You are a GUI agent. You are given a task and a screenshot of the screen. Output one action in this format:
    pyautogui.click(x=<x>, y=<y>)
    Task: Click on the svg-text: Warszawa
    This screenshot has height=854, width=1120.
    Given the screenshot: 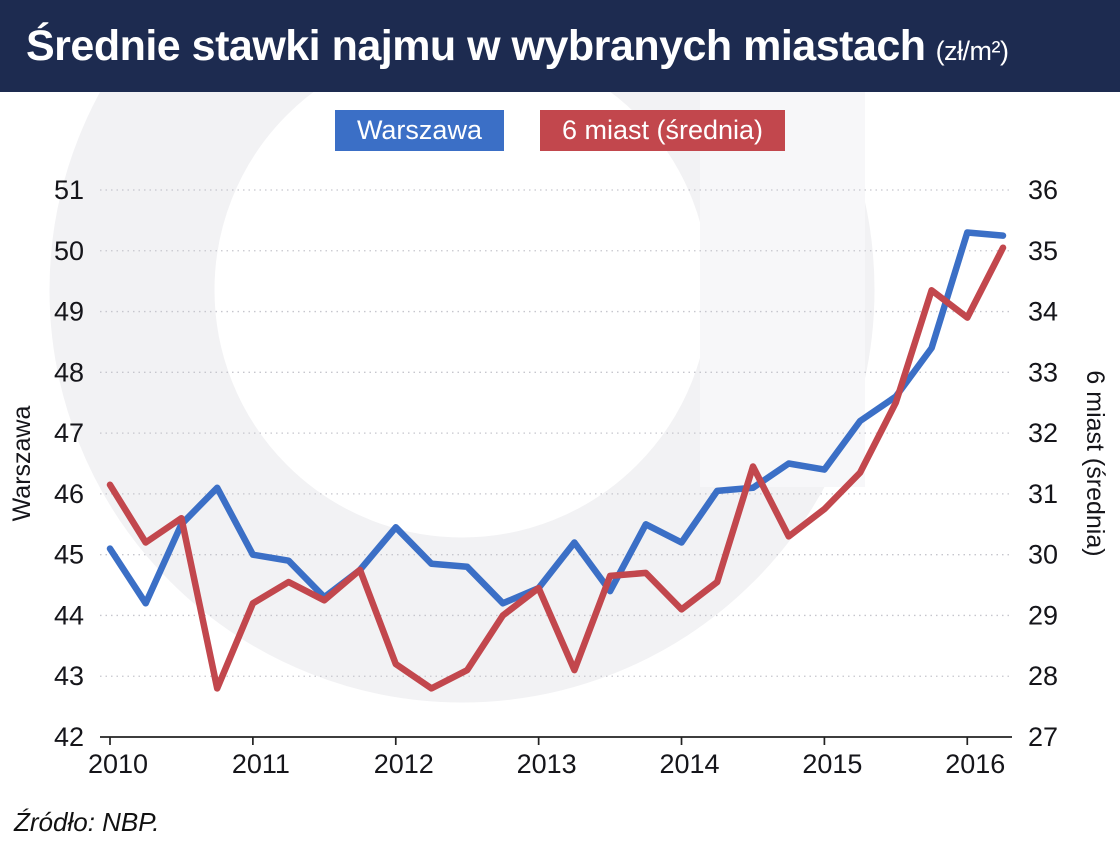 What is the action you would take?
    pyautogui.click(x=22, y=464)
    